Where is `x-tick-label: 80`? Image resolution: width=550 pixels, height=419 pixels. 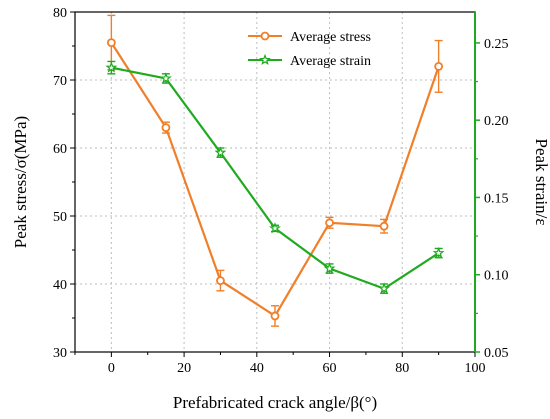 x-tick-label: 80 is located at coordinates (402, 368).